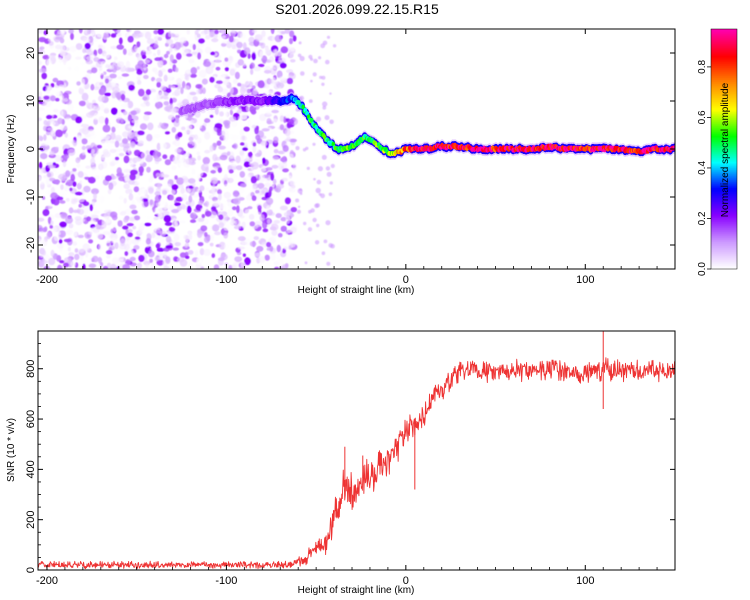 The height and width of the screenshot is (600, 750). What do you see at coordinates (702, 117) in the screenshot?
I see `colorbar-tick-label: 0.6` at bounding box center [702, 117].